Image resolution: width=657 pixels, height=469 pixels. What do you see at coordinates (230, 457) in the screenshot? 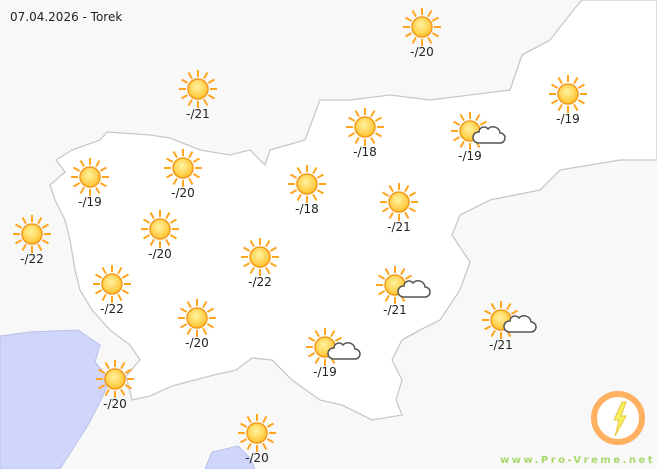
I see `sea-region-south` at bounding box center [230, 457].